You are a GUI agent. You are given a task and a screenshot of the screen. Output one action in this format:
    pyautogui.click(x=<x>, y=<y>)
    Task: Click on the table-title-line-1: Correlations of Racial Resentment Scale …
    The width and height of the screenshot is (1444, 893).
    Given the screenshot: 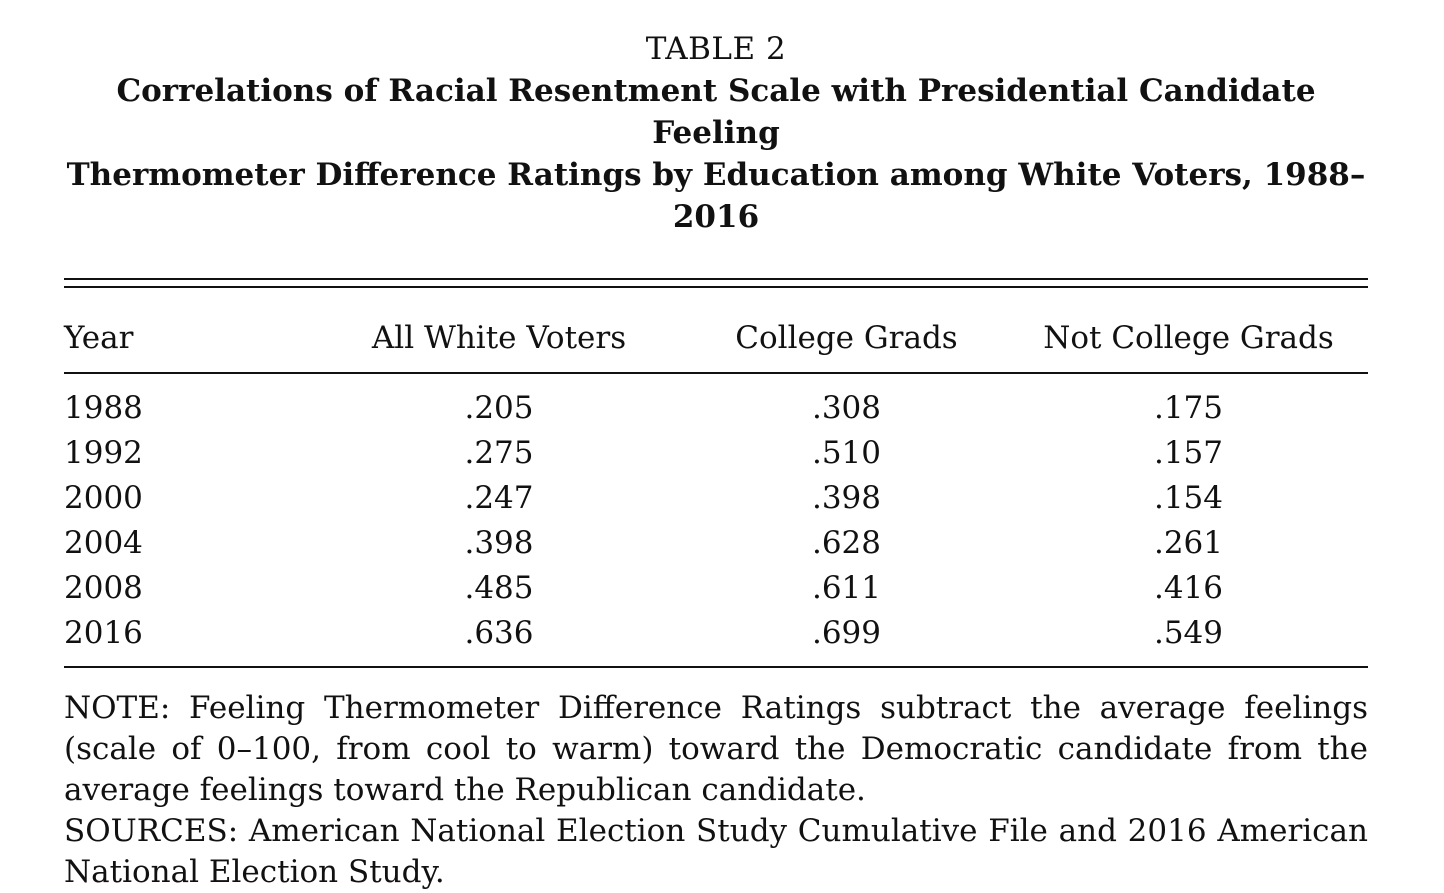 What is the action you would take?
    pyautogui.click(x=716, y=112)
    